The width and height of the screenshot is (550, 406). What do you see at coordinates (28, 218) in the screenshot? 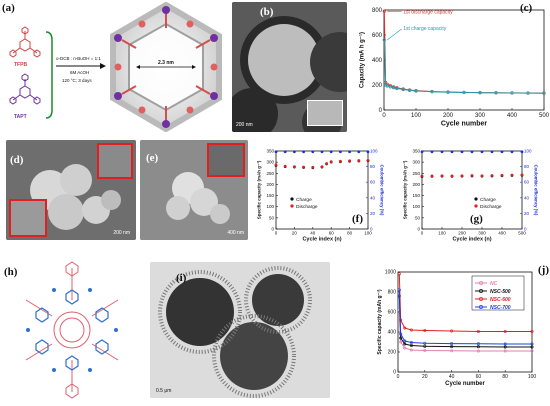
I see `sem-inset-bottom` at bounding box center [28, 218].